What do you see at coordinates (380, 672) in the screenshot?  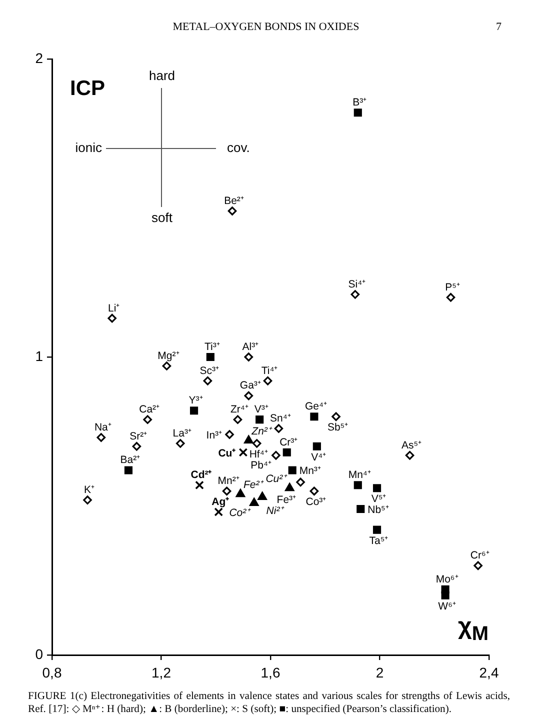 I see `x-tick-label: 2` at bounding box center [380, 672].